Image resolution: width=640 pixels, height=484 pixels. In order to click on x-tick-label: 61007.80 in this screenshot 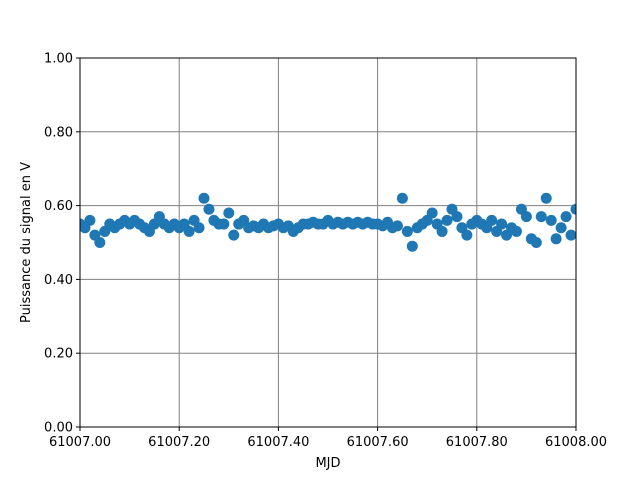, I will do `click(477, 442)`.